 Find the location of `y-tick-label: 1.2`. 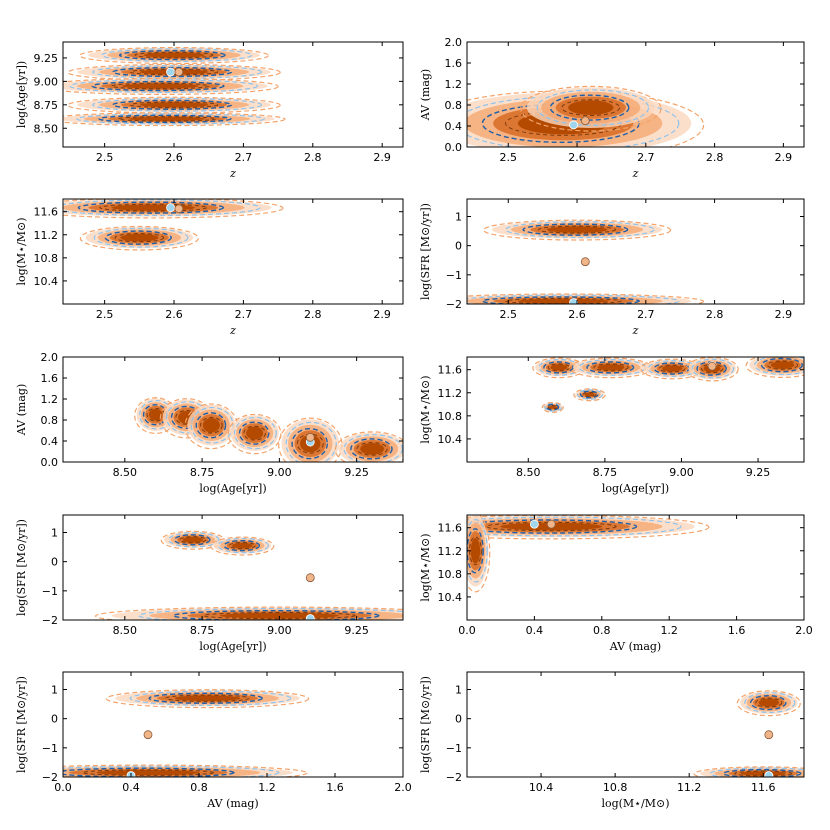

y-tick-label: 1.2 is located at coordinates (50, 399).